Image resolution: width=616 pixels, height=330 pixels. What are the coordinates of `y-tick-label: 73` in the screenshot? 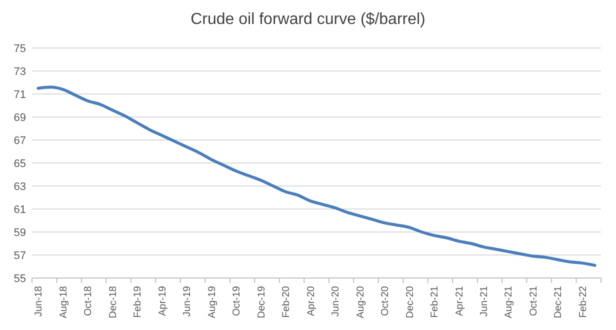 It's located at (20, 72).